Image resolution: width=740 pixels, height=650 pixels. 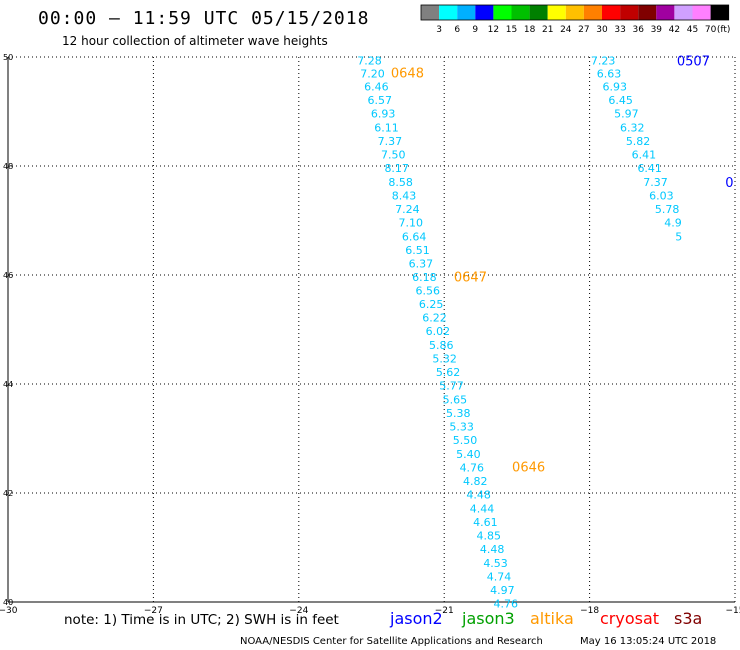 What do you see at coordinates (724, 30) in the screenshot?
I see `colorbar-unit-label: (ft)` at bounding box center [724, 30].